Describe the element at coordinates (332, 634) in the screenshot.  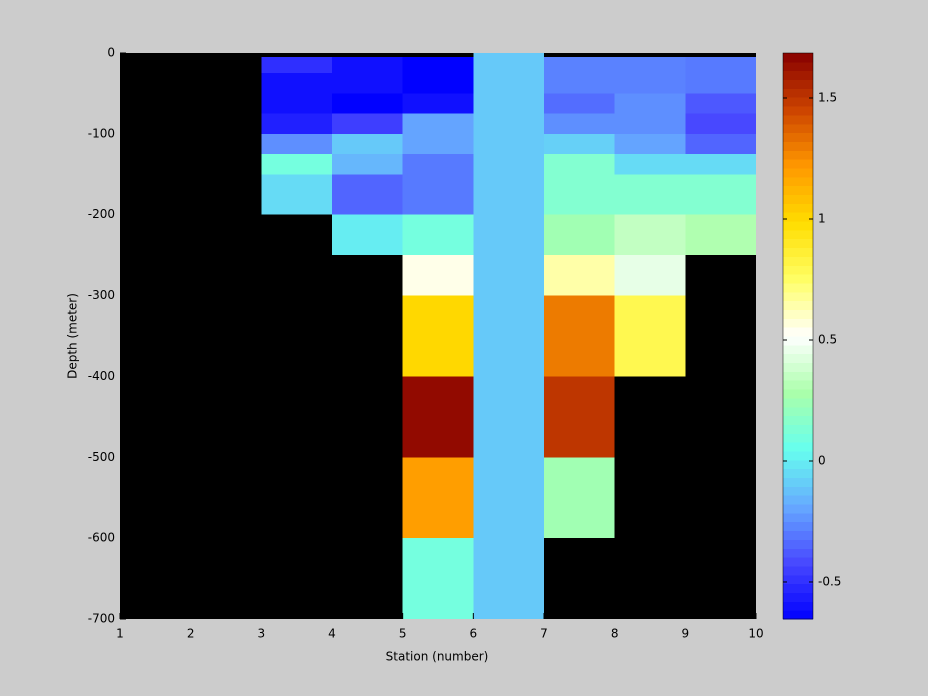
I see `x-tick-label: 4` at that location.